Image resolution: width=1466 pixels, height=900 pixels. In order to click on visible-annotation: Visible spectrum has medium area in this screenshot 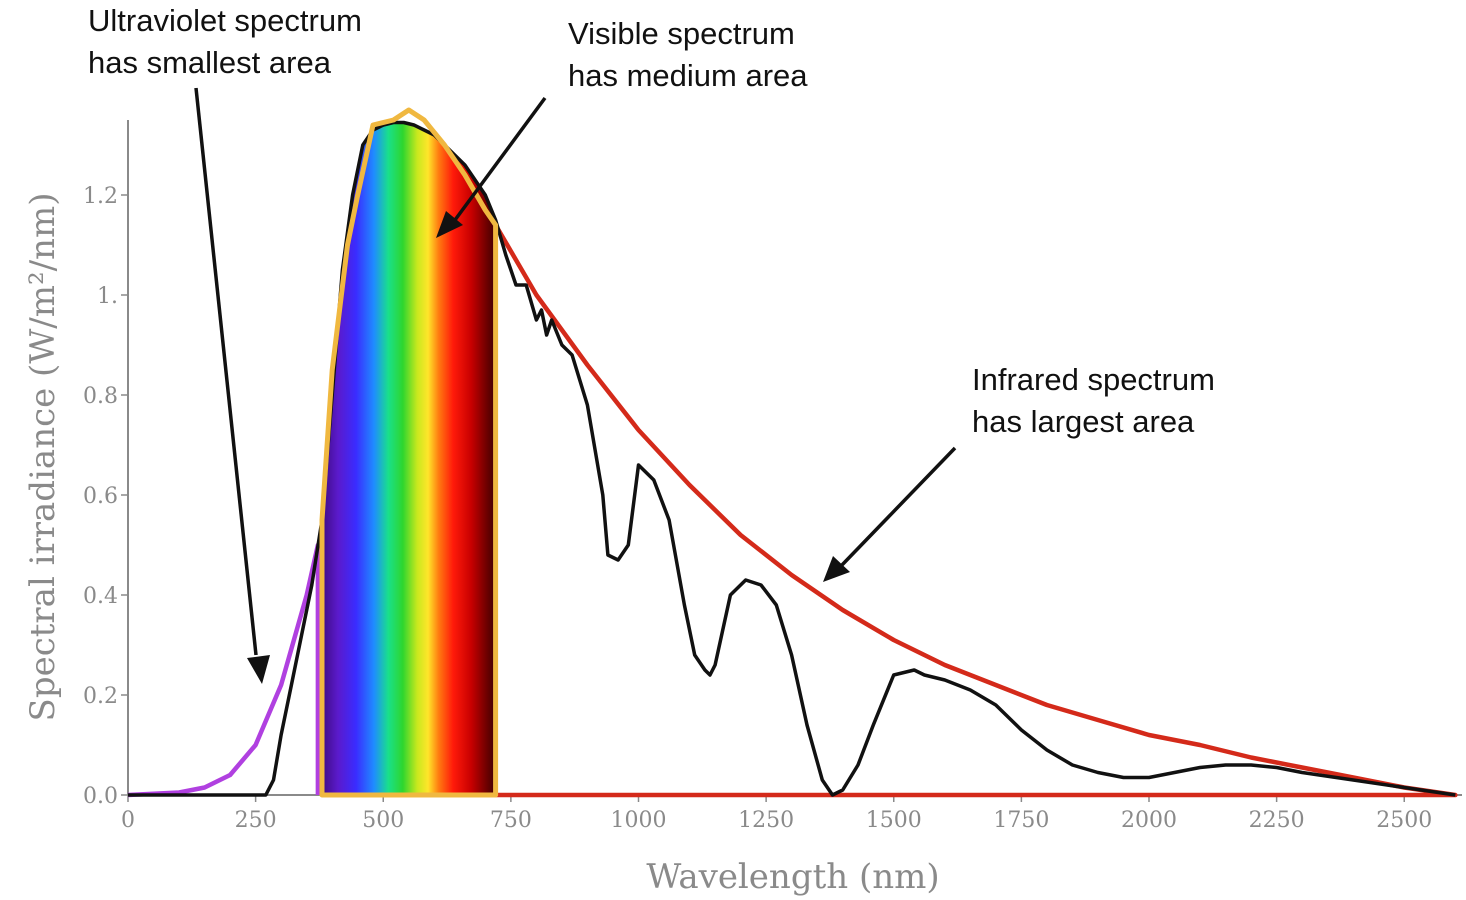, I will do `click(688, 55)`.